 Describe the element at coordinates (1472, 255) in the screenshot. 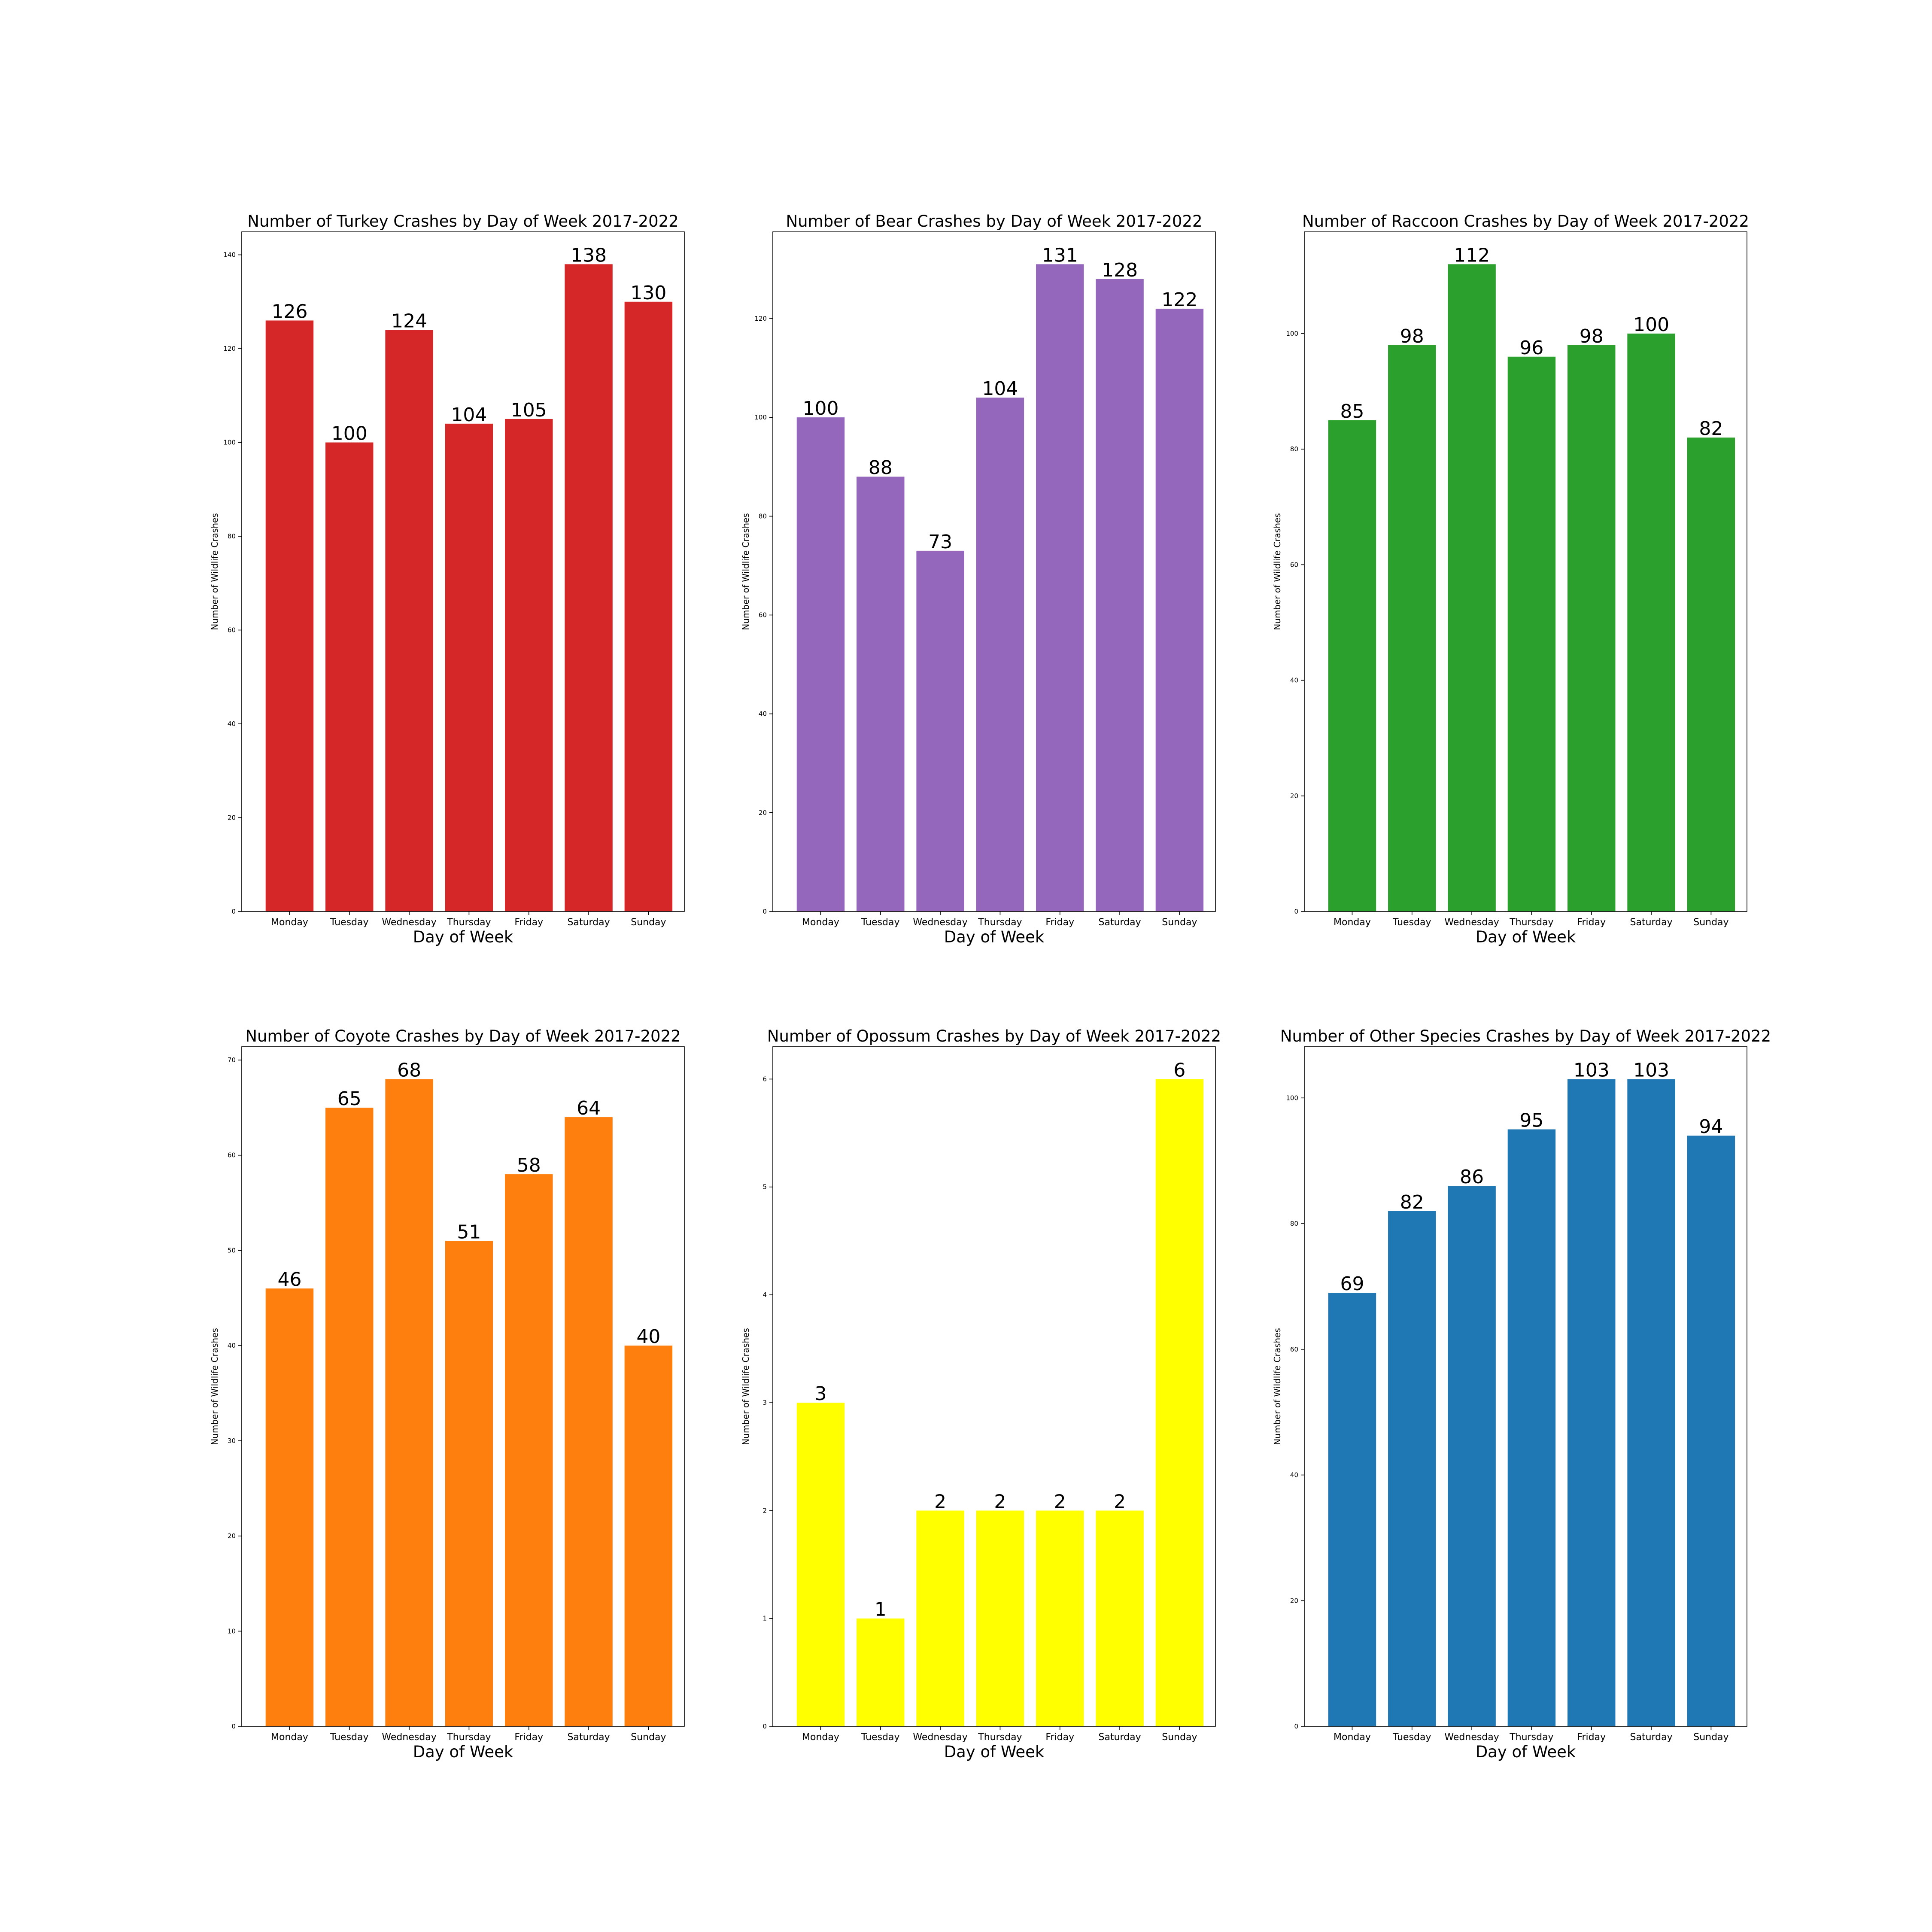

I see `data-label: 112` at that location.